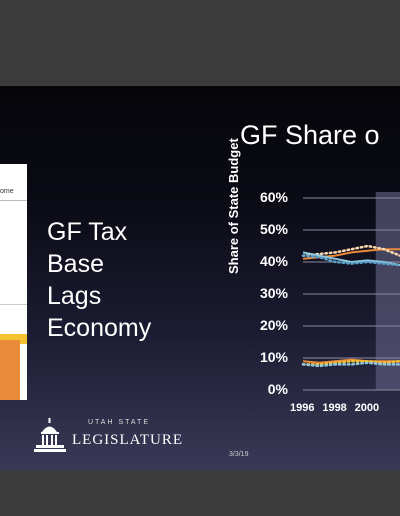 The height and width of the screenshot is (516, 400). I want to click on x-tick-label: 1998, so click(334, 408).